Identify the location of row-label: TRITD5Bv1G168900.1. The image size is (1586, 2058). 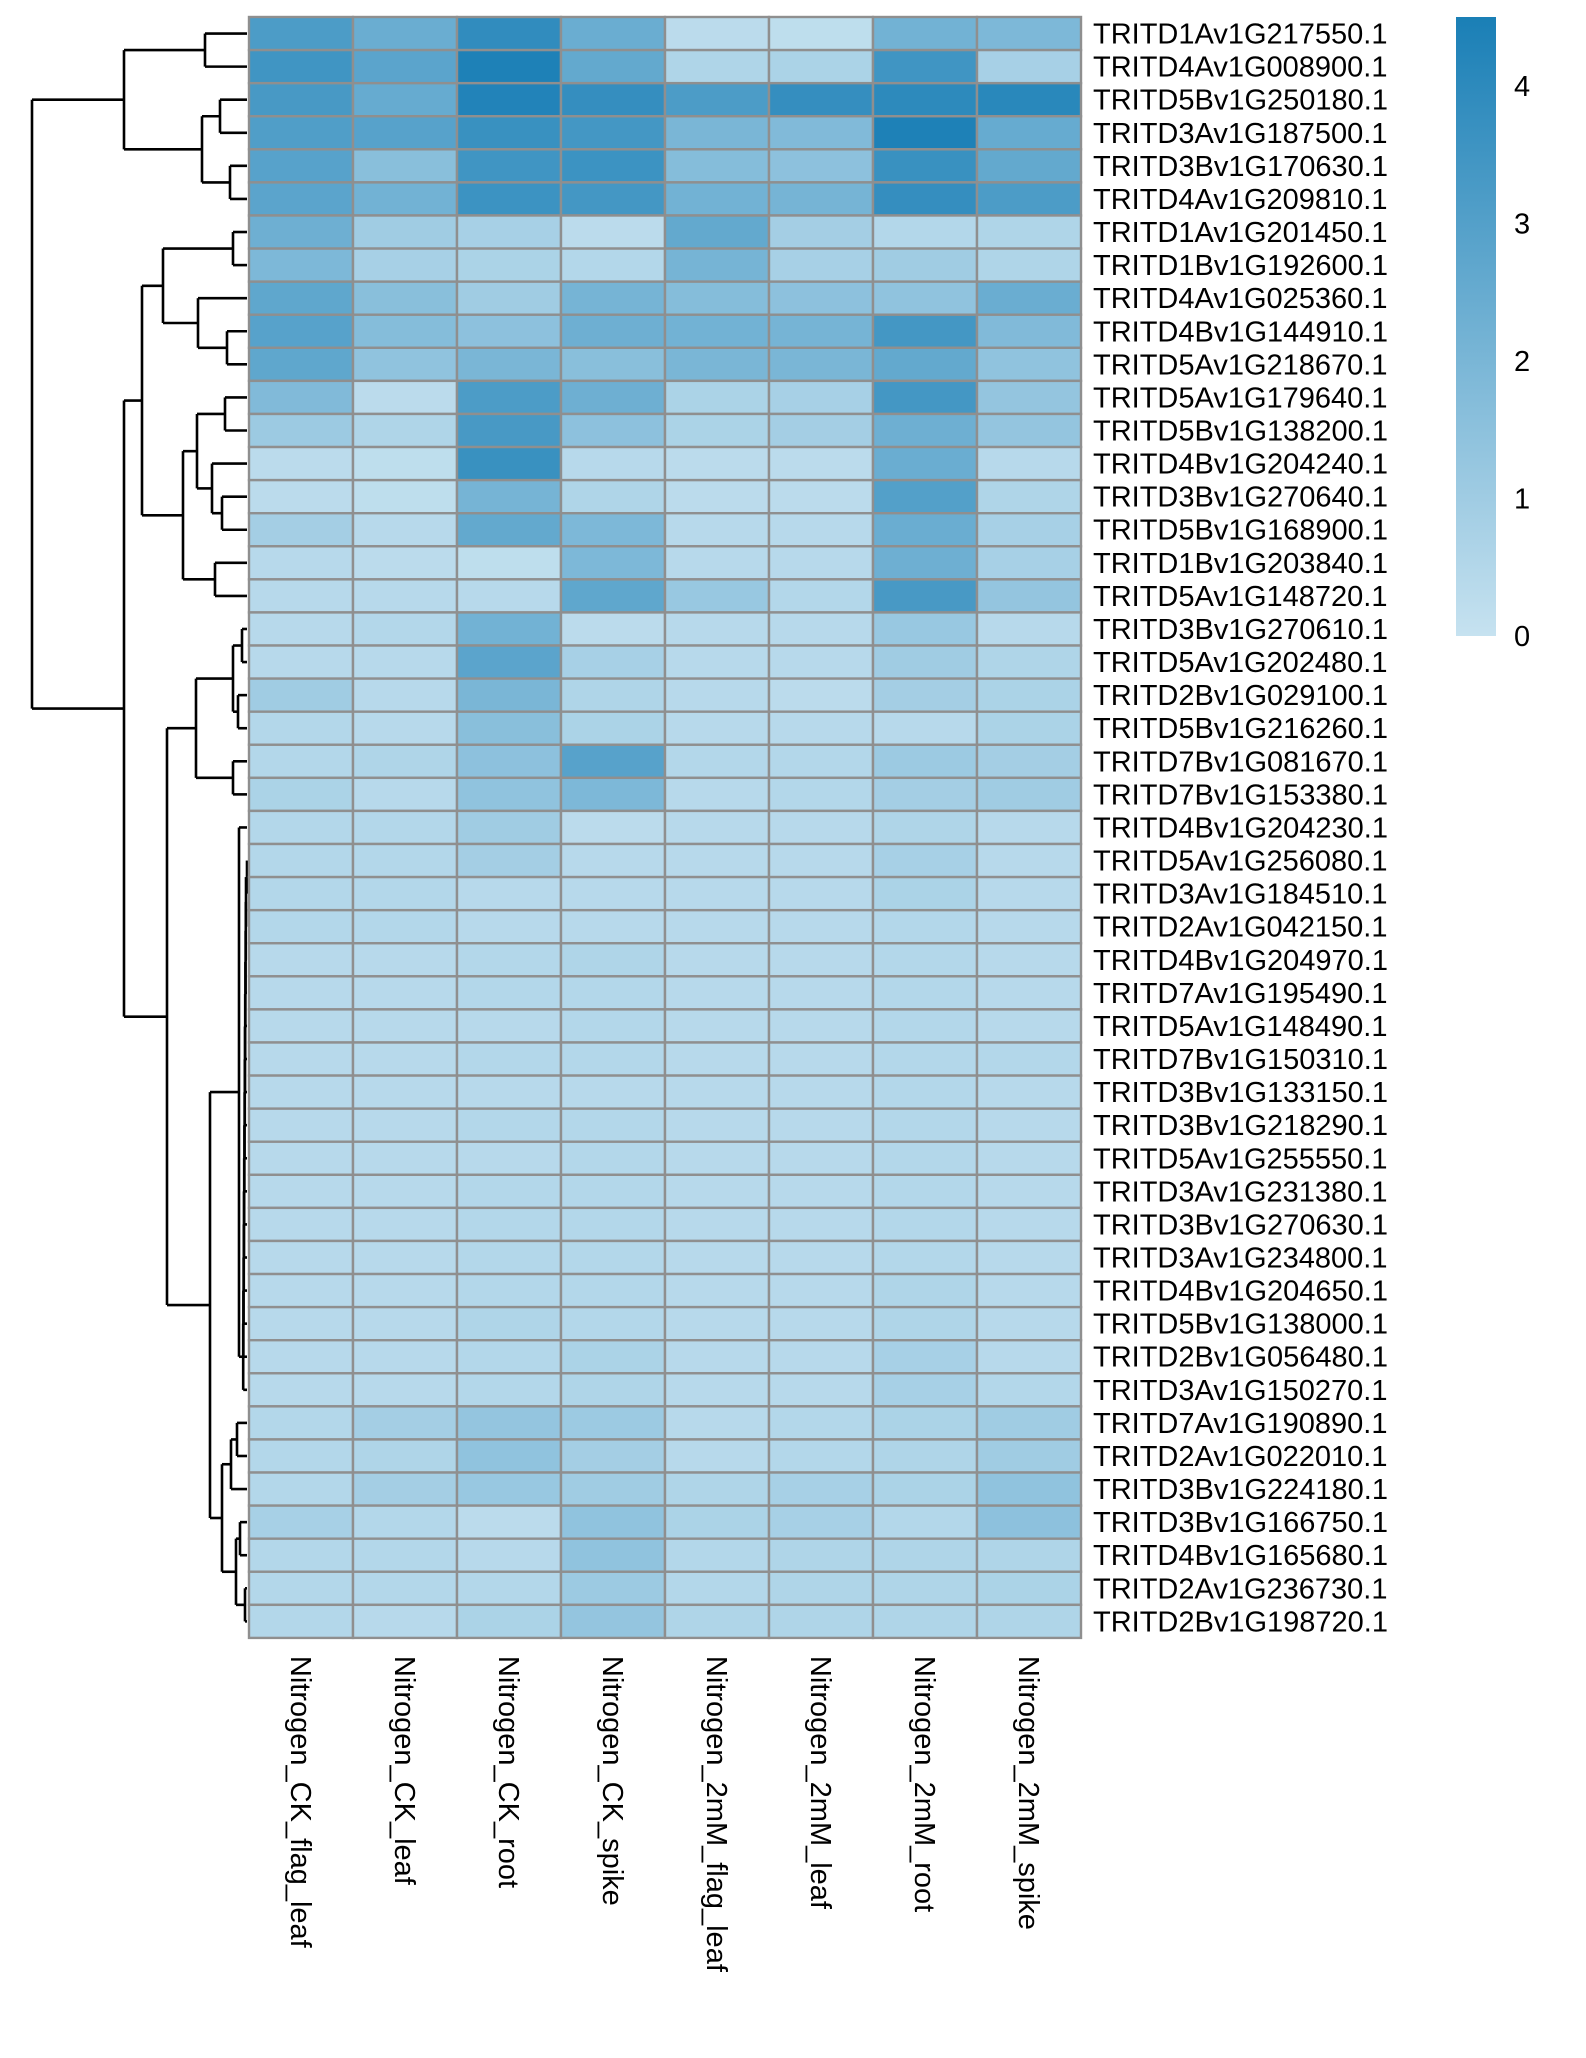
(1240, 531).